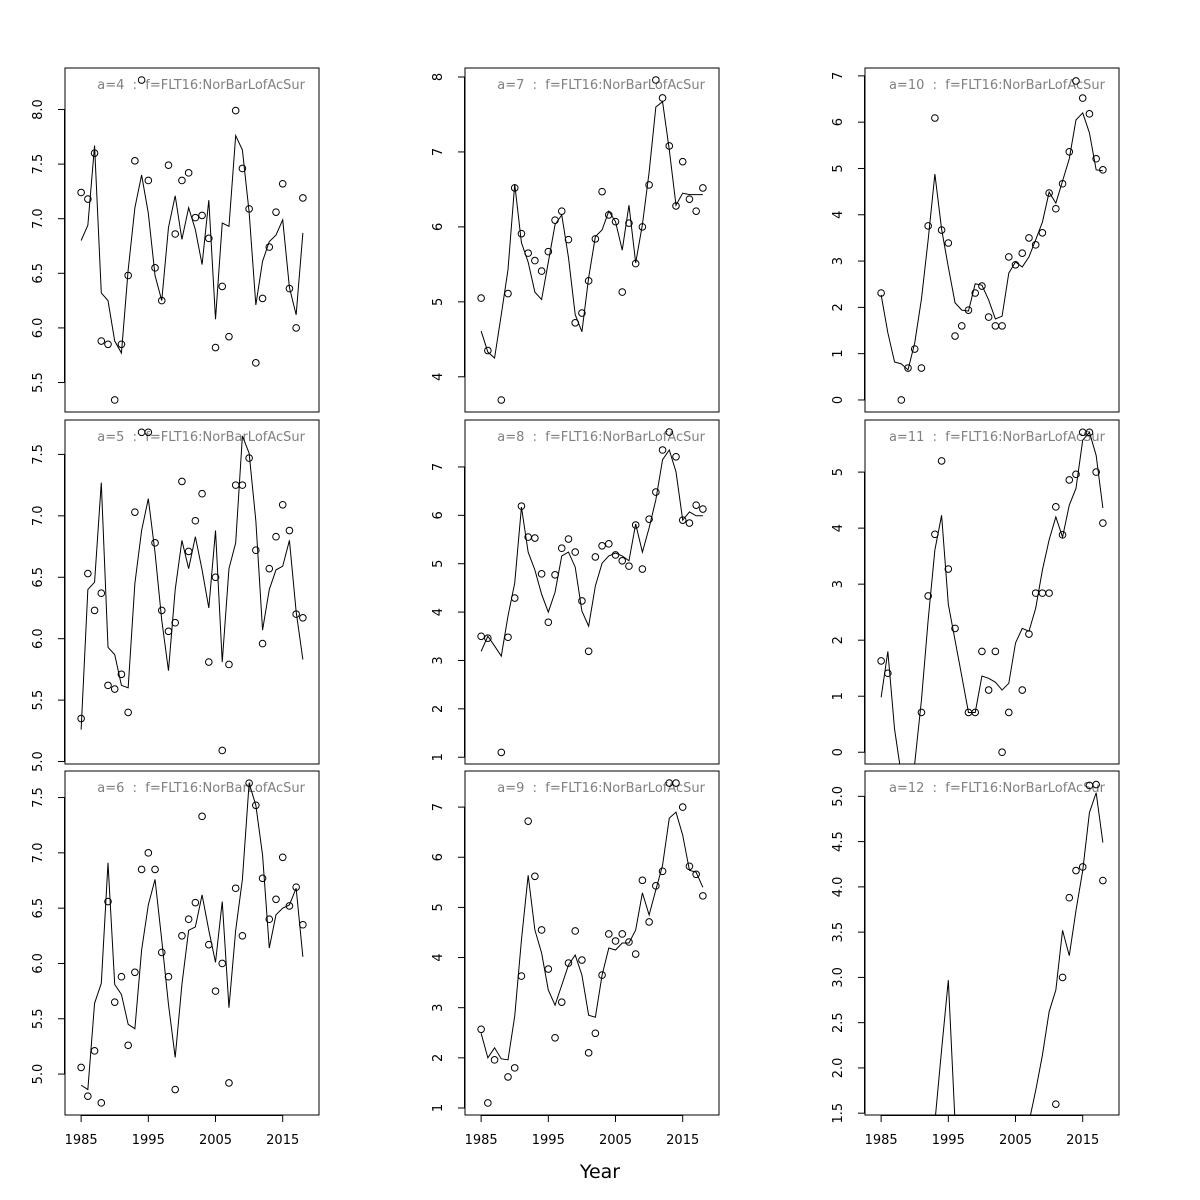 Image resolution: width=1200 pixels, height=1200 pixels. Describe the element at coordinates (438, 227) in the screenshot. I see `y-tick-label: 6` at that location.